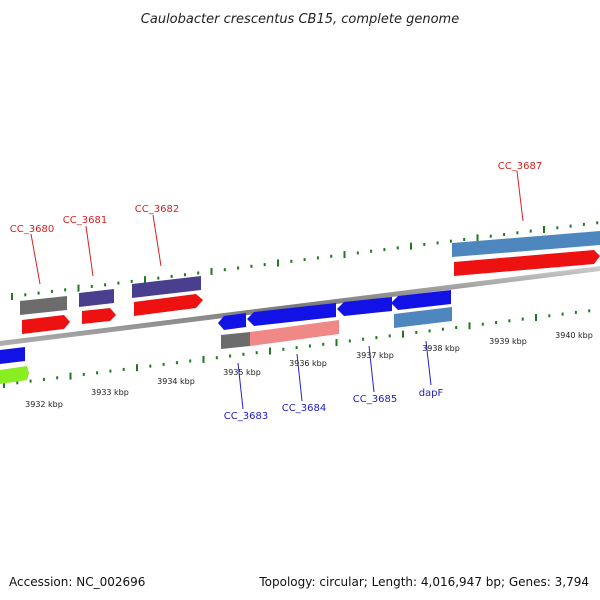 This screenshot has width=600, height=600. Describe the element at coordinates (246, 416) in the screenshot. I see `gene-label-cc3683: CC_3683` at that location.